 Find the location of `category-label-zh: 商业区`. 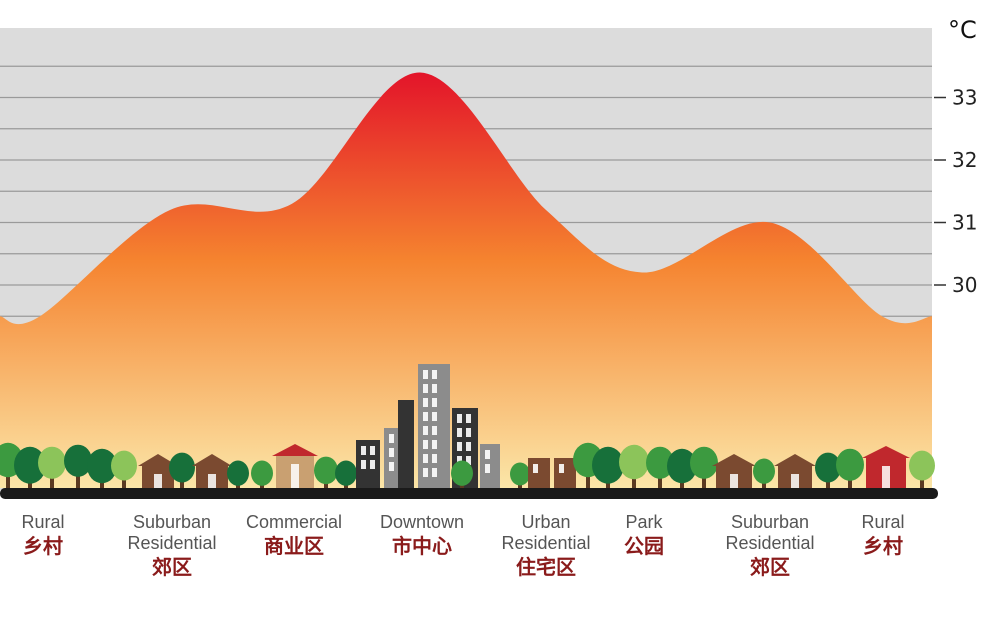

category-label-zh: 商业区 is located at coordinates (294, 546).